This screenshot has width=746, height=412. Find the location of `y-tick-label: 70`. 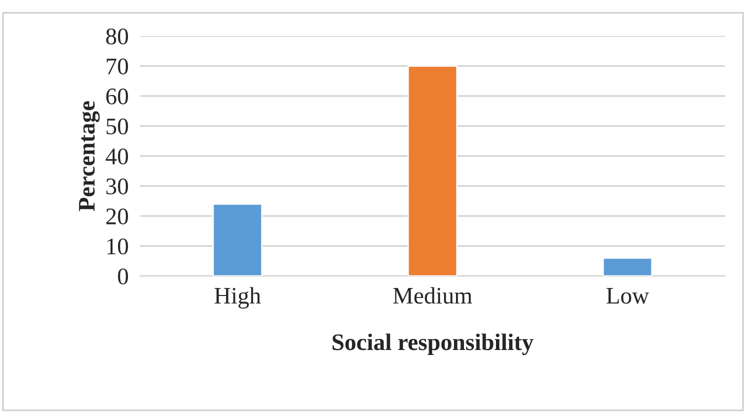

y-tick-label: 70 is located at coordinates (117, 66).